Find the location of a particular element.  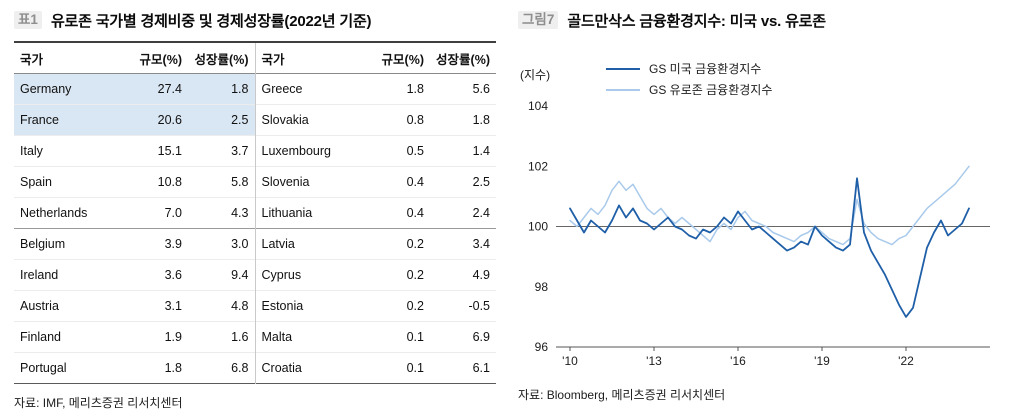

table-cell: Lithuania is located at coordinates (309, 213).